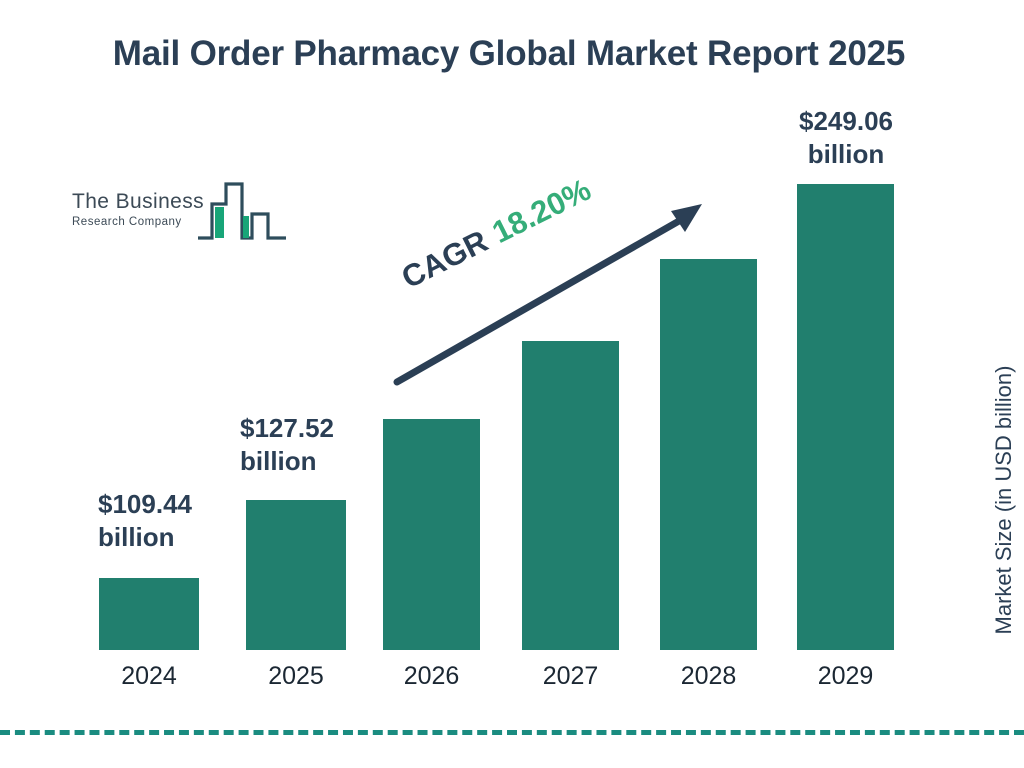 The image size is (1024, 768). I want to click on value-callout-2029: $249.06 billion, so click(846, 138).